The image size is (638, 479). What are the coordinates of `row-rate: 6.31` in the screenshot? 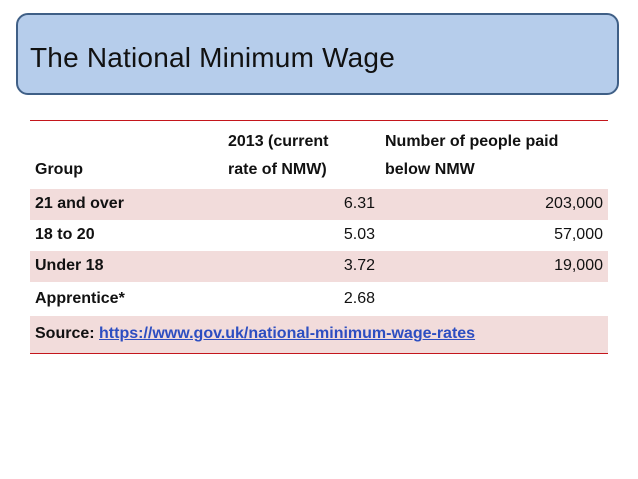 It's located at (359, 203).